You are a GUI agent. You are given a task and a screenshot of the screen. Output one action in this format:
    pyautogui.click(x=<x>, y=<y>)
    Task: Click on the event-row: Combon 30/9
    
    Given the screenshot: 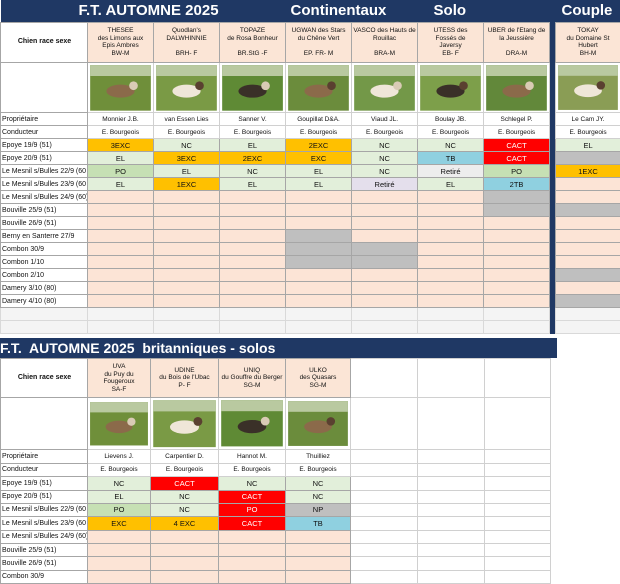 What is the action you would take?
    pyautogui.click(x=310, y=249)
    